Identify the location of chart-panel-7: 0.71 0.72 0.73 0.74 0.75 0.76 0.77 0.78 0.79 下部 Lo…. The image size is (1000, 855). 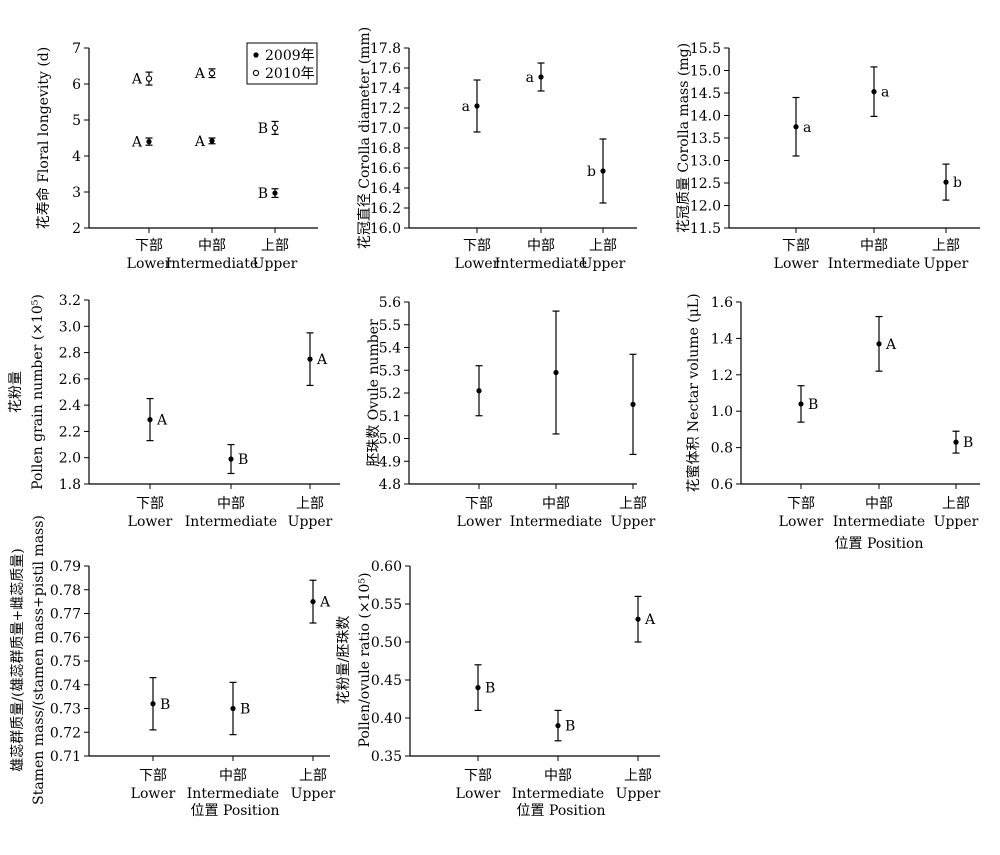
(173, 667).